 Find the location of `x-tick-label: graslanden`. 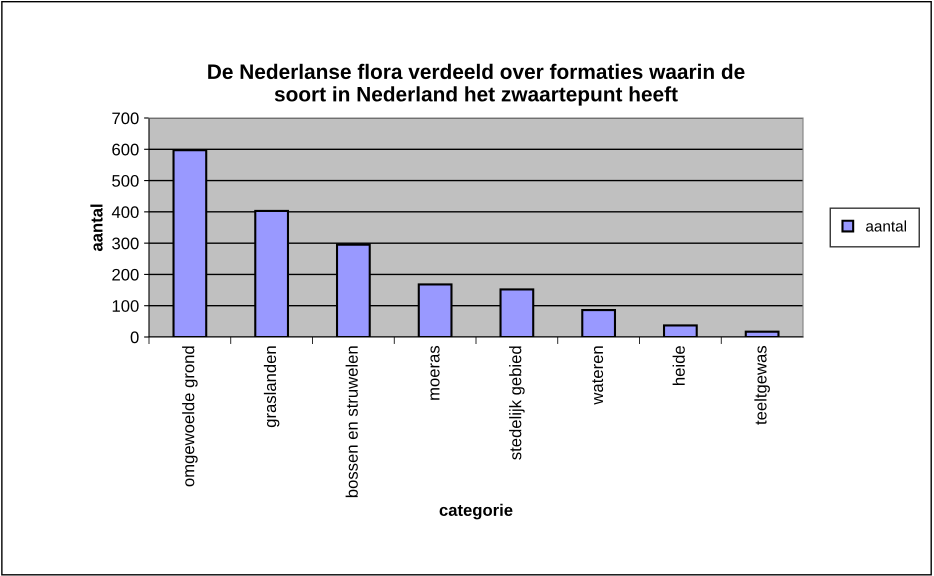

x-tick-label: graslanden is located at coordinates (272, 387).